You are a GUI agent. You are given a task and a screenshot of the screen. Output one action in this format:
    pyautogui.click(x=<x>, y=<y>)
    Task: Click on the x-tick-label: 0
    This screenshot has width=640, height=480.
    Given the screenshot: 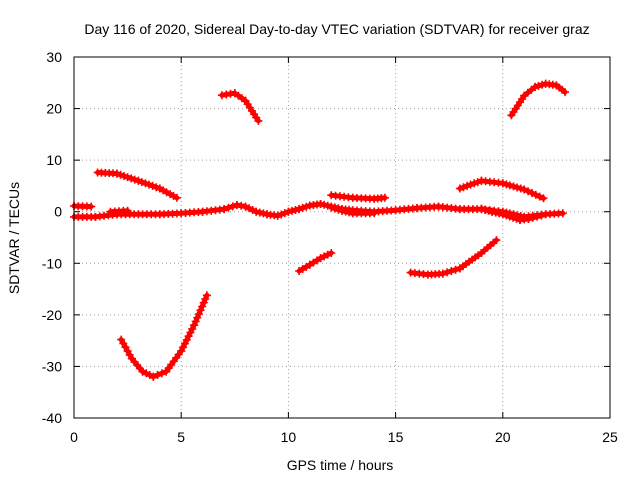 What is the action you would take?
    pyautogui.click(x=74, y=437)
    